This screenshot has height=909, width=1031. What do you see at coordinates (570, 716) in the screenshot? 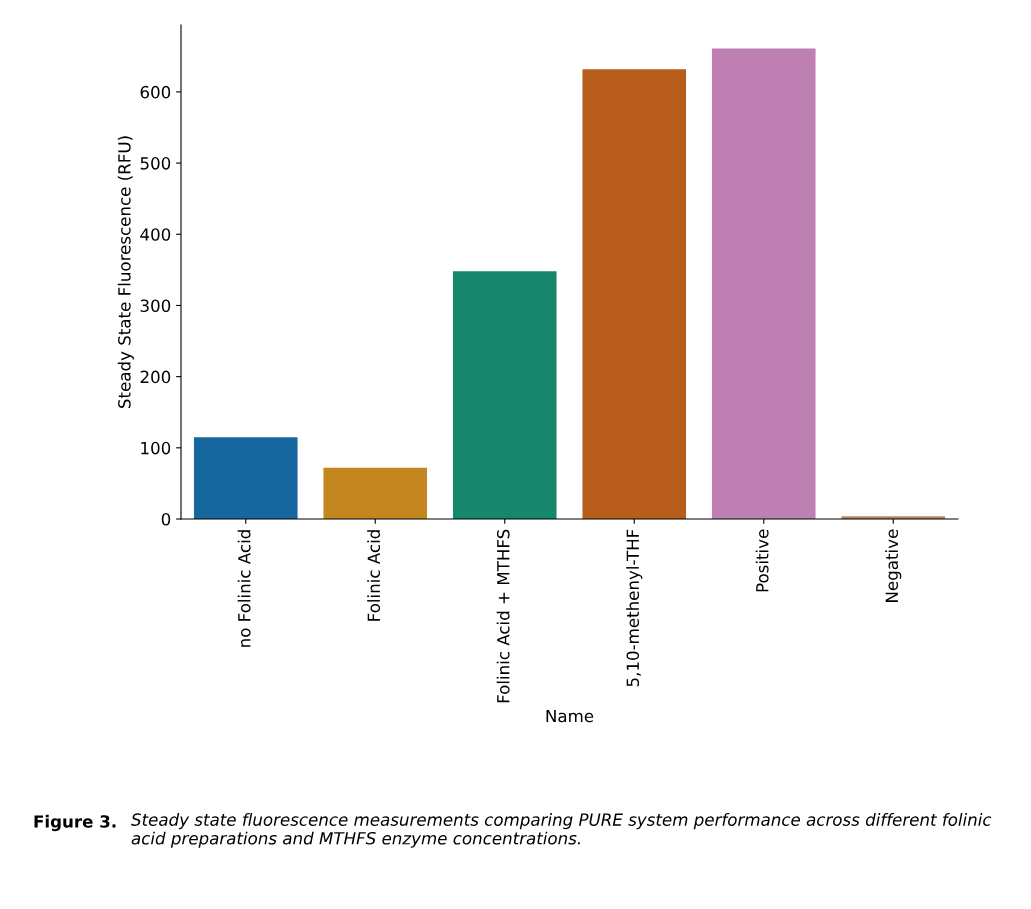
I see `x-axis-title: Name` at bounding box center [570, 716].